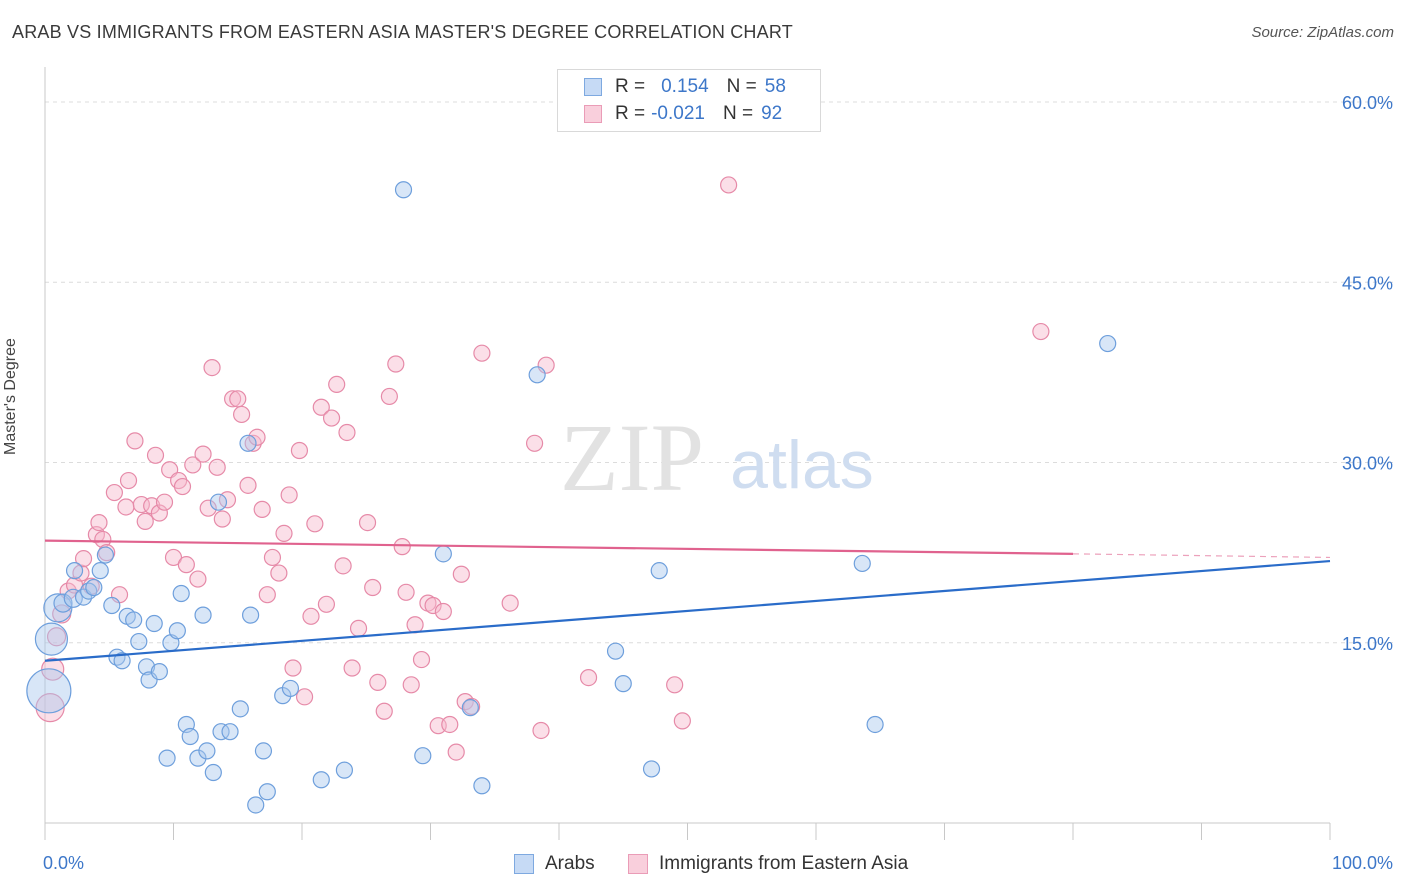 The image size is (1406, 892). I want to click on bottom-legend-arabs: Arabs, so click(554, 864).